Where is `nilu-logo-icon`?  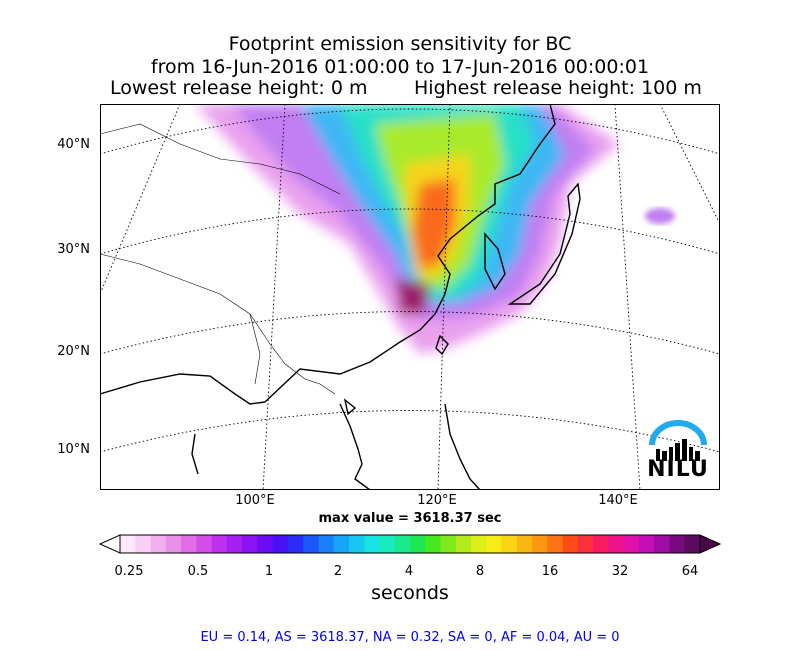 nilu-logo-icon is located at coordinates (678, 440).